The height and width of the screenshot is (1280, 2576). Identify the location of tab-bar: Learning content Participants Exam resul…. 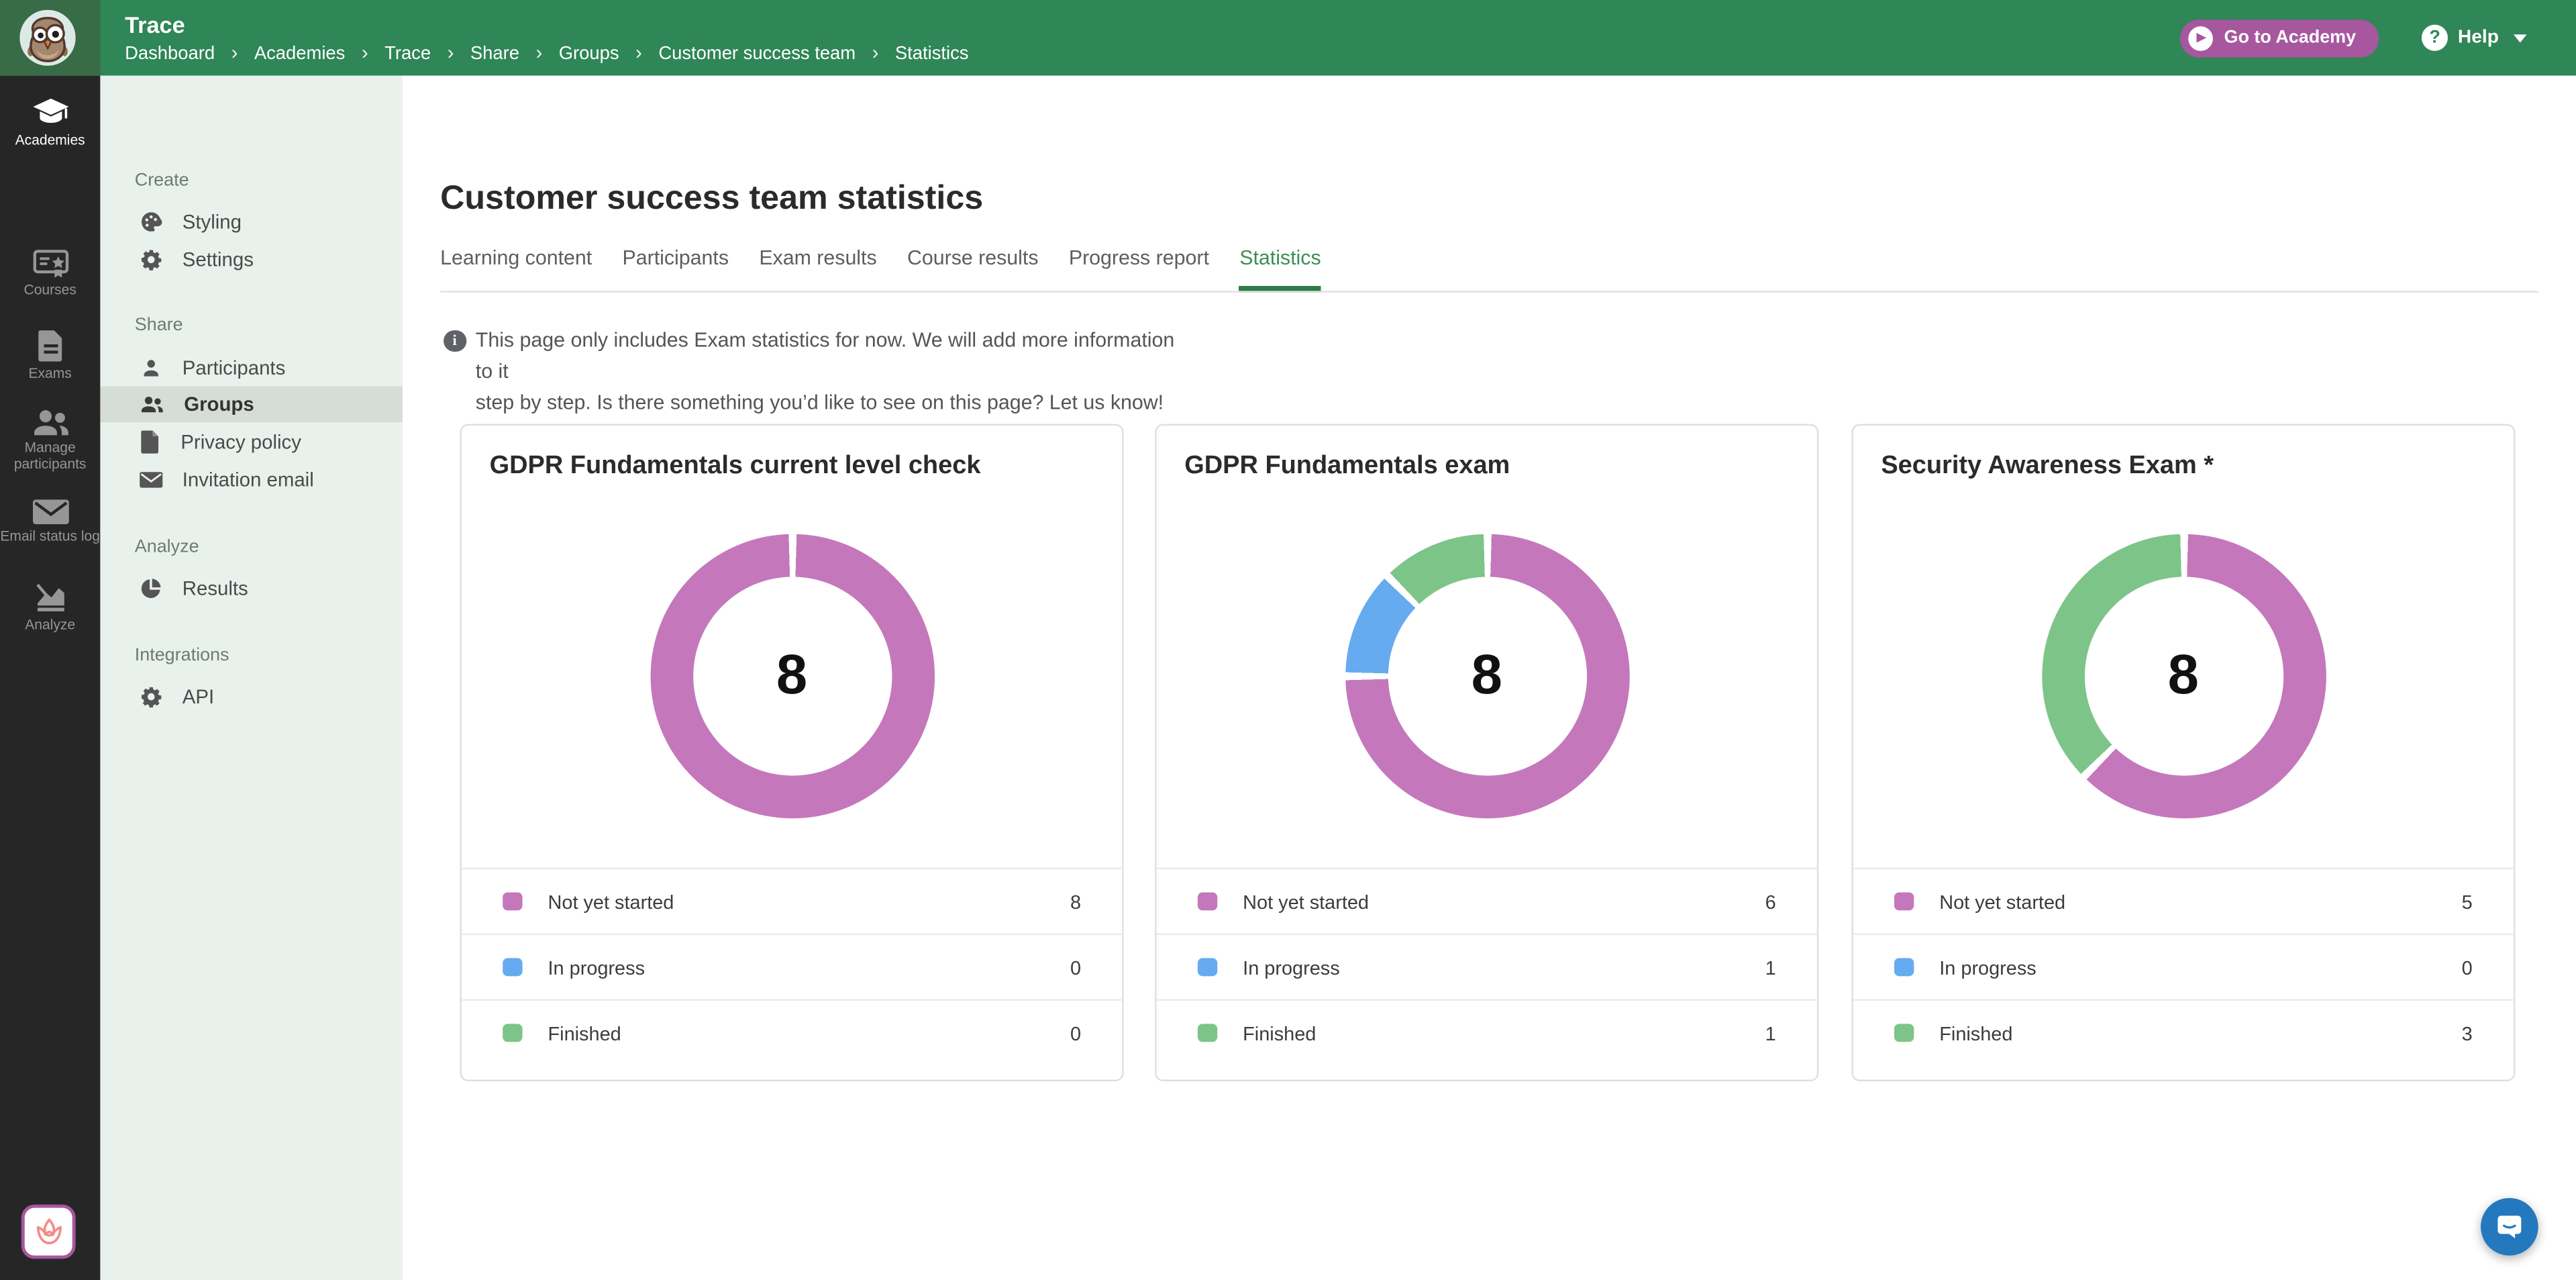
(895, 269).